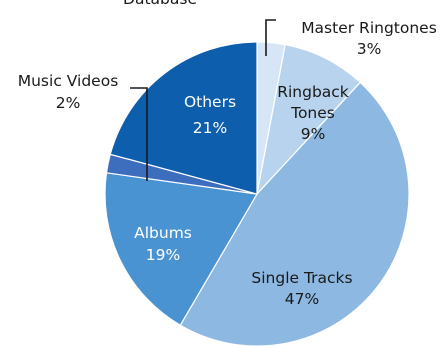 This screenshot has width=447, height=347. What do you see at coordinates (369, 49) in the screenshot?
I see `label-master-ringtones-value: 3%` at bounding box center [369, 49].